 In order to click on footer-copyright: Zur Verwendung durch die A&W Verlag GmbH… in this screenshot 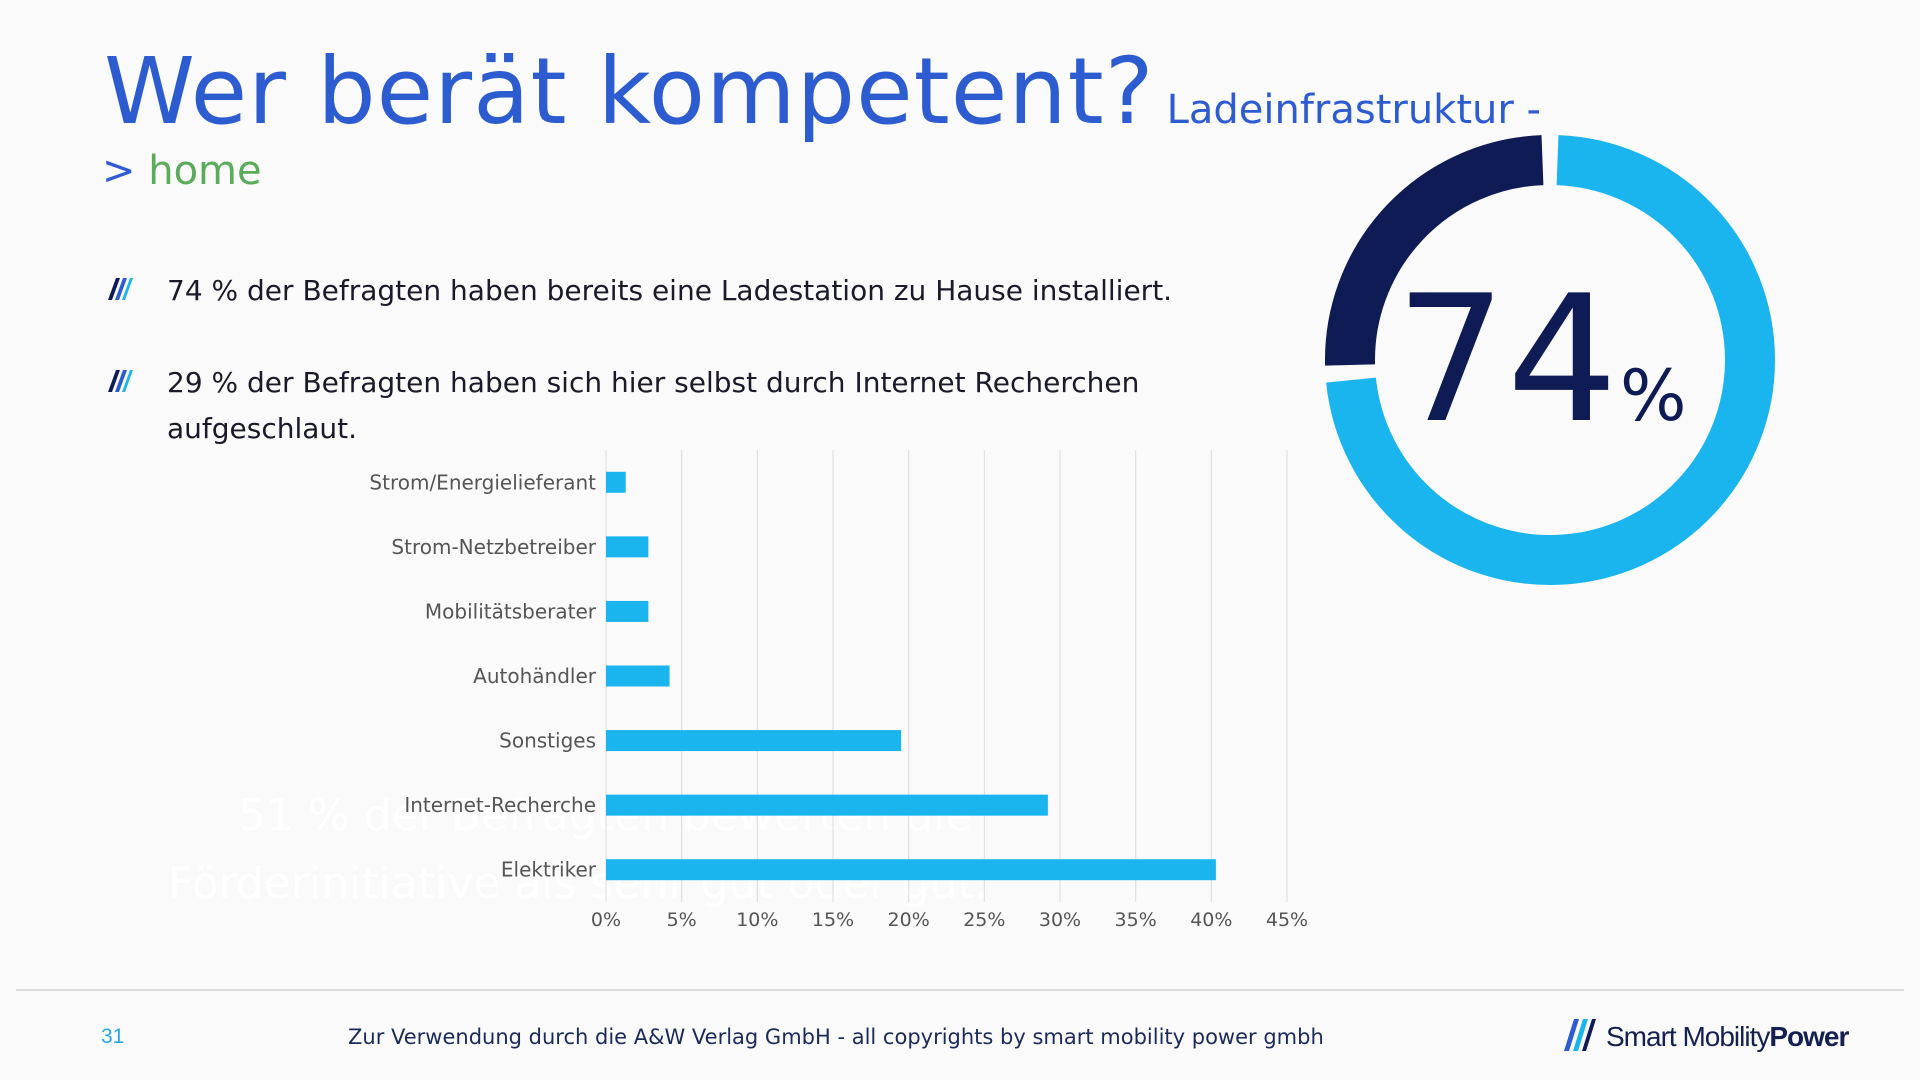, I will do `click(836, 1037)`.